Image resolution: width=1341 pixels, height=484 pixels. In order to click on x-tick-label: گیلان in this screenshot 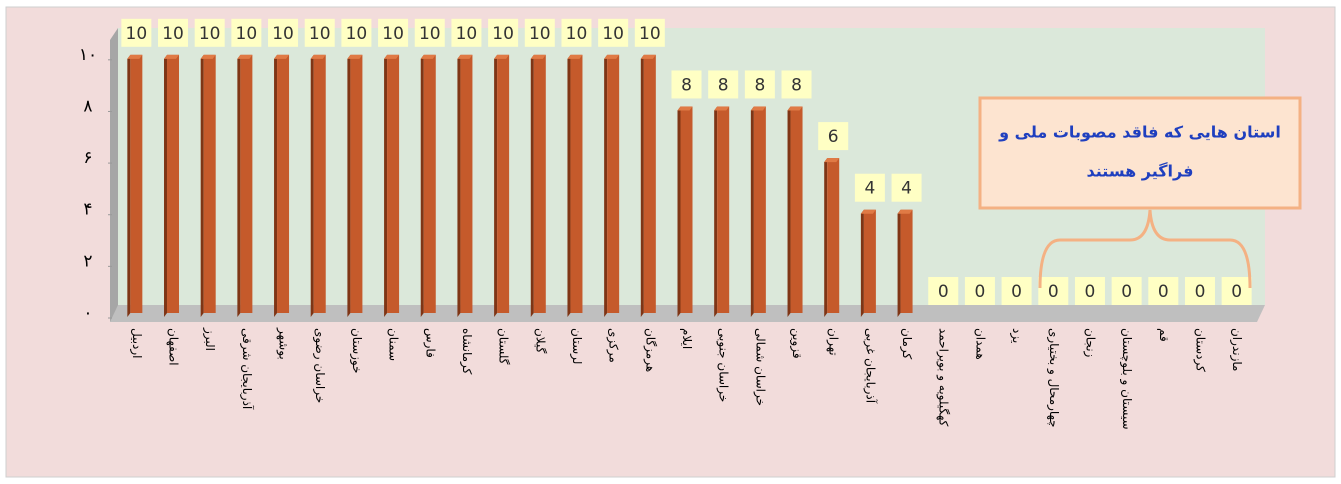, I will do `click(540, 341)`.